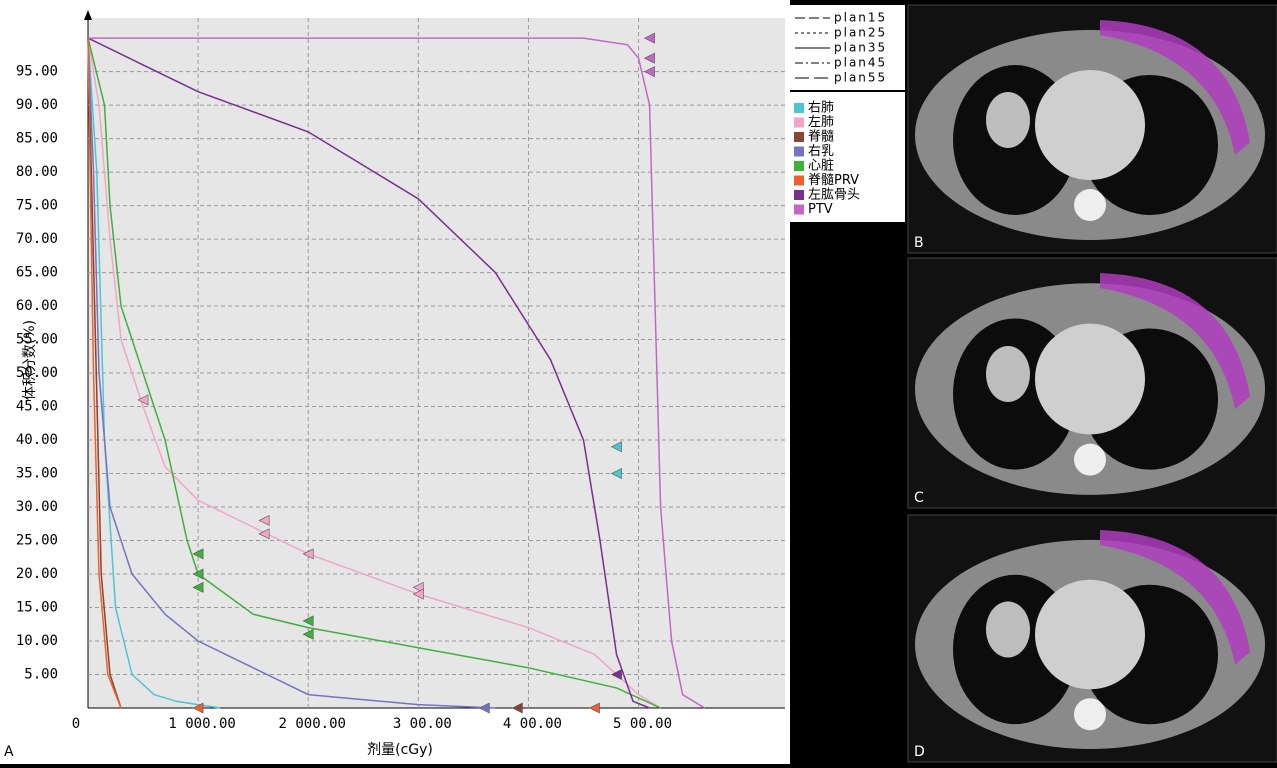 This screenshot has height=768, width=1277. Describe the element at coordinates (30, 360) in the screenshot. I see `y-axis-label: 体积分数(%)` at that location.